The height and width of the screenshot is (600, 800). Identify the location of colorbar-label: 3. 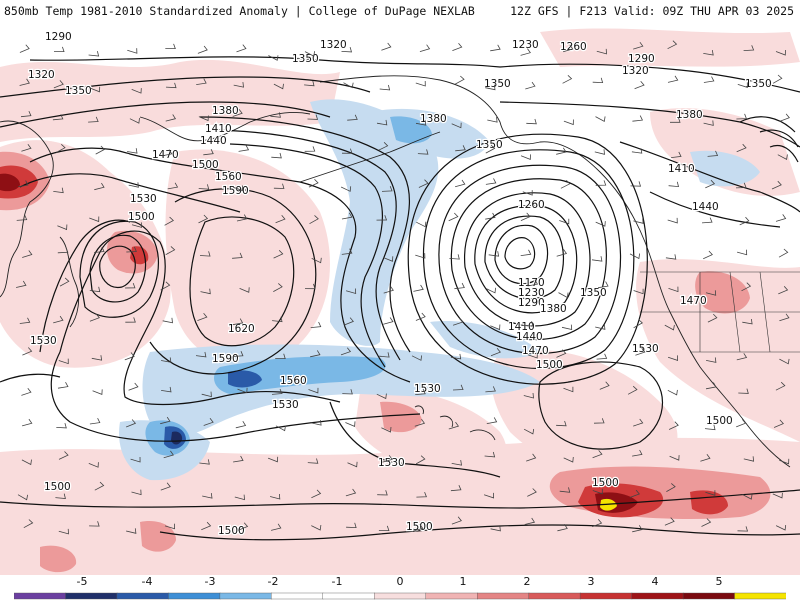
(591, 581).